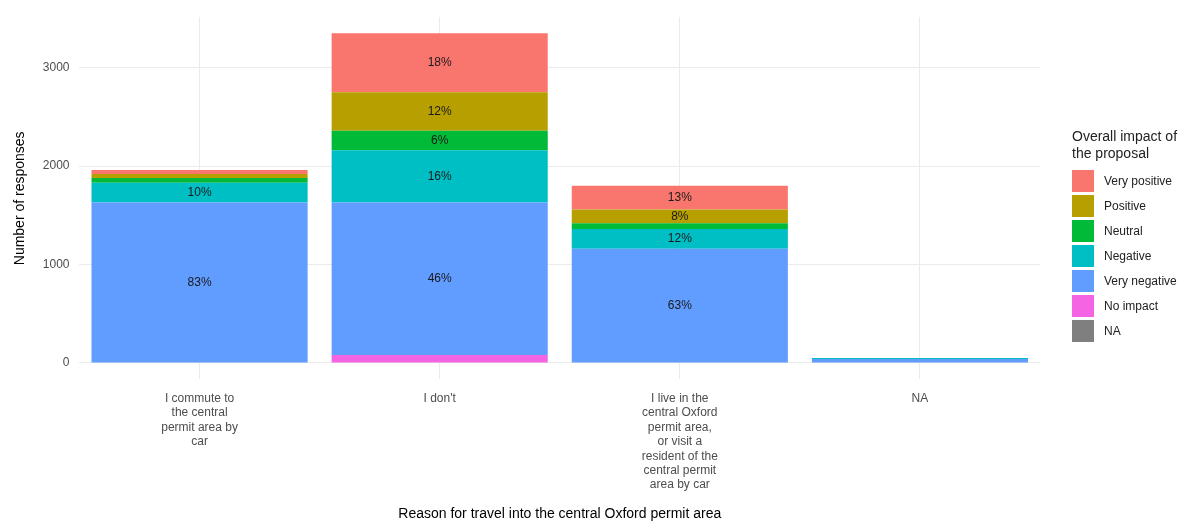  Describe the element at coordinates (199, 419) in the screenshot. I see `x-tick-label: I commute to the central permit area by car` at that location.